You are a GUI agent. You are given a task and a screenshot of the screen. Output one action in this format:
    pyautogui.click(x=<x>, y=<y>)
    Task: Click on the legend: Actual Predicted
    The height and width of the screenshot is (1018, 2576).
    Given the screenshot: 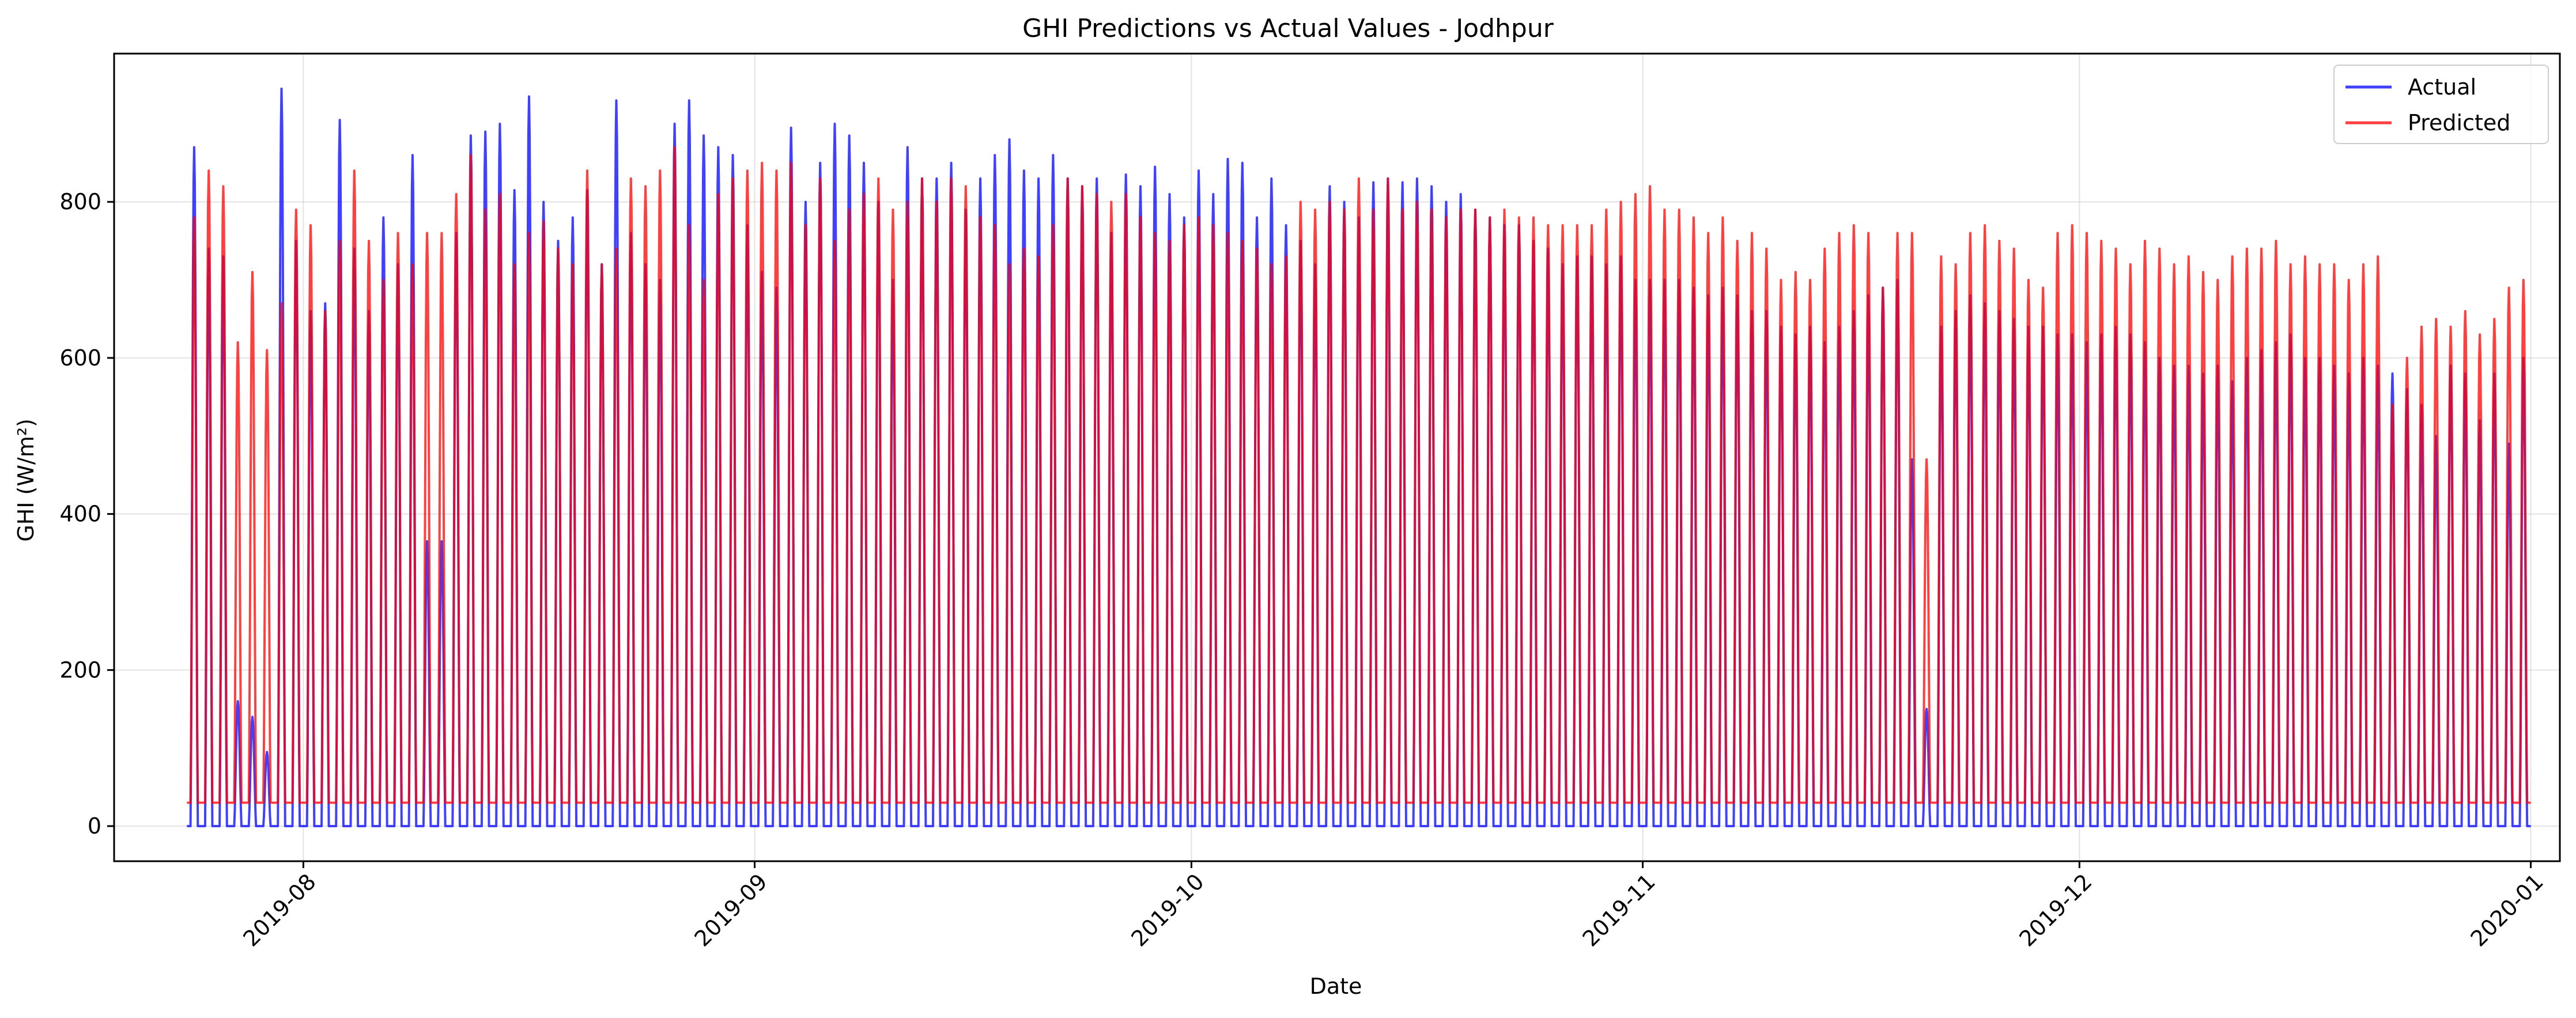 What is the action you would take?
    pyautogui.click(x=2441, y=104)
    